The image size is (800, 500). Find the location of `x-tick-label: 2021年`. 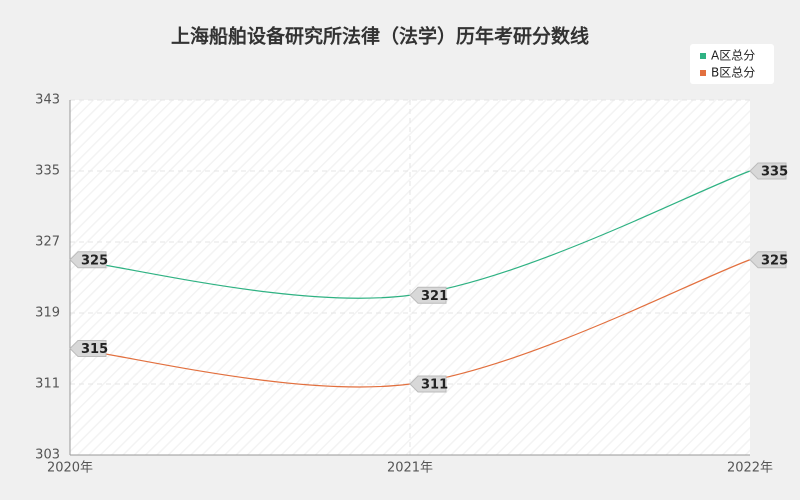

x-tick-label: 2021年 is located at coordinates (410, 468).